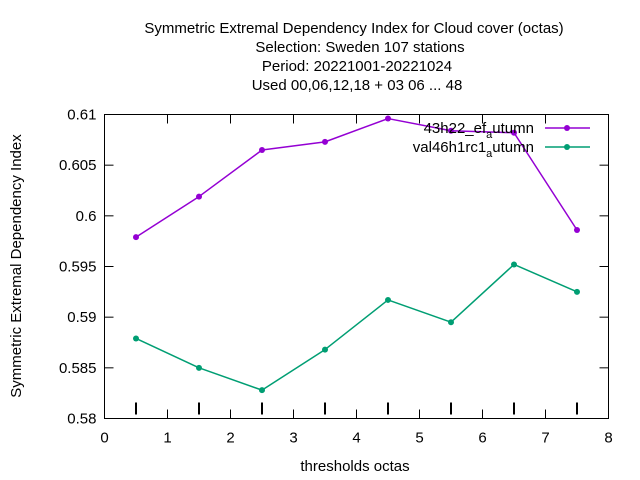  Describe the element at coordinates (359, 47) in the screenshot. I see `chart-title-line-2: Selection: Sweden 107 stations` at that location.